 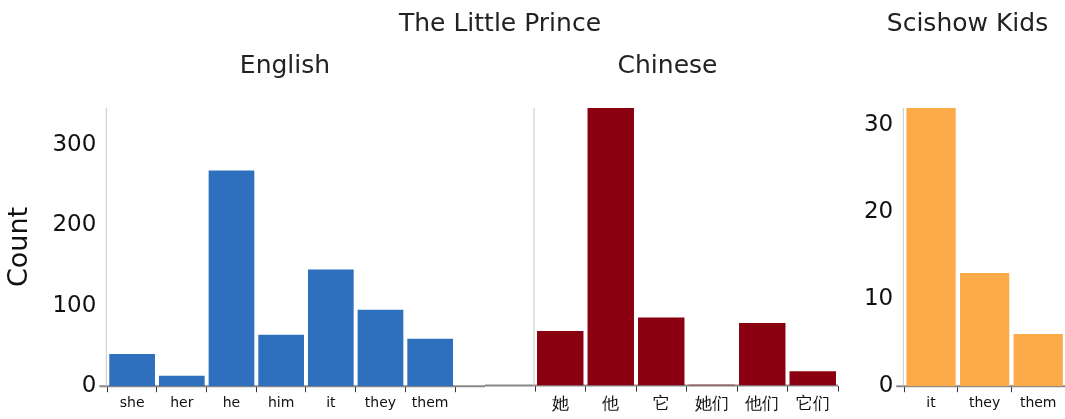 What do you see at coordinates (560, 403) in the screenshot?
I see `x-tick-label: 她` at bounding box center [560, 403].